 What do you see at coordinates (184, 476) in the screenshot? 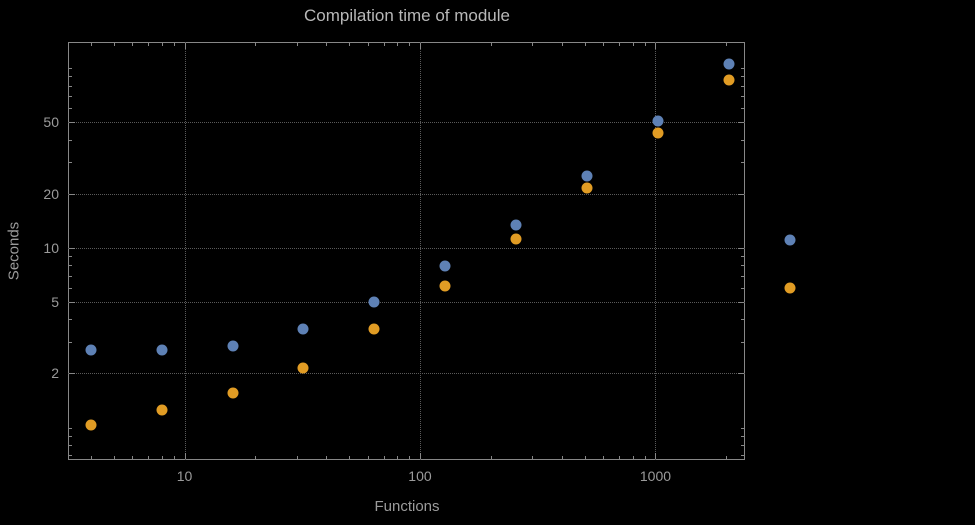
I see `x-tick-label: 10` at bounding box center [184, 476].